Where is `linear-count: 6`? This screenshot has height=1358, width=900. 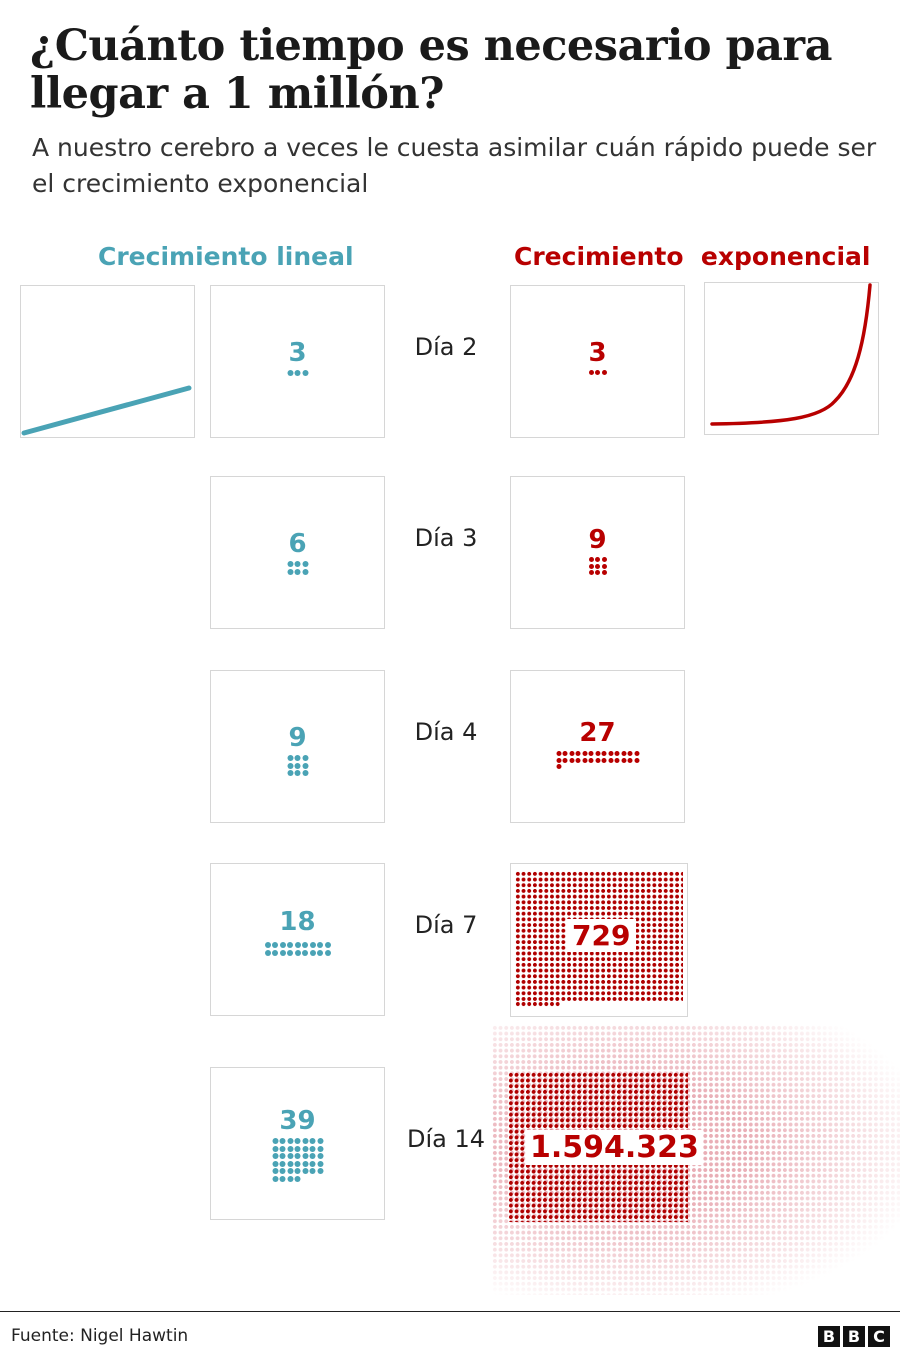 linear-count: 6 is located at coordinates (297, 544).